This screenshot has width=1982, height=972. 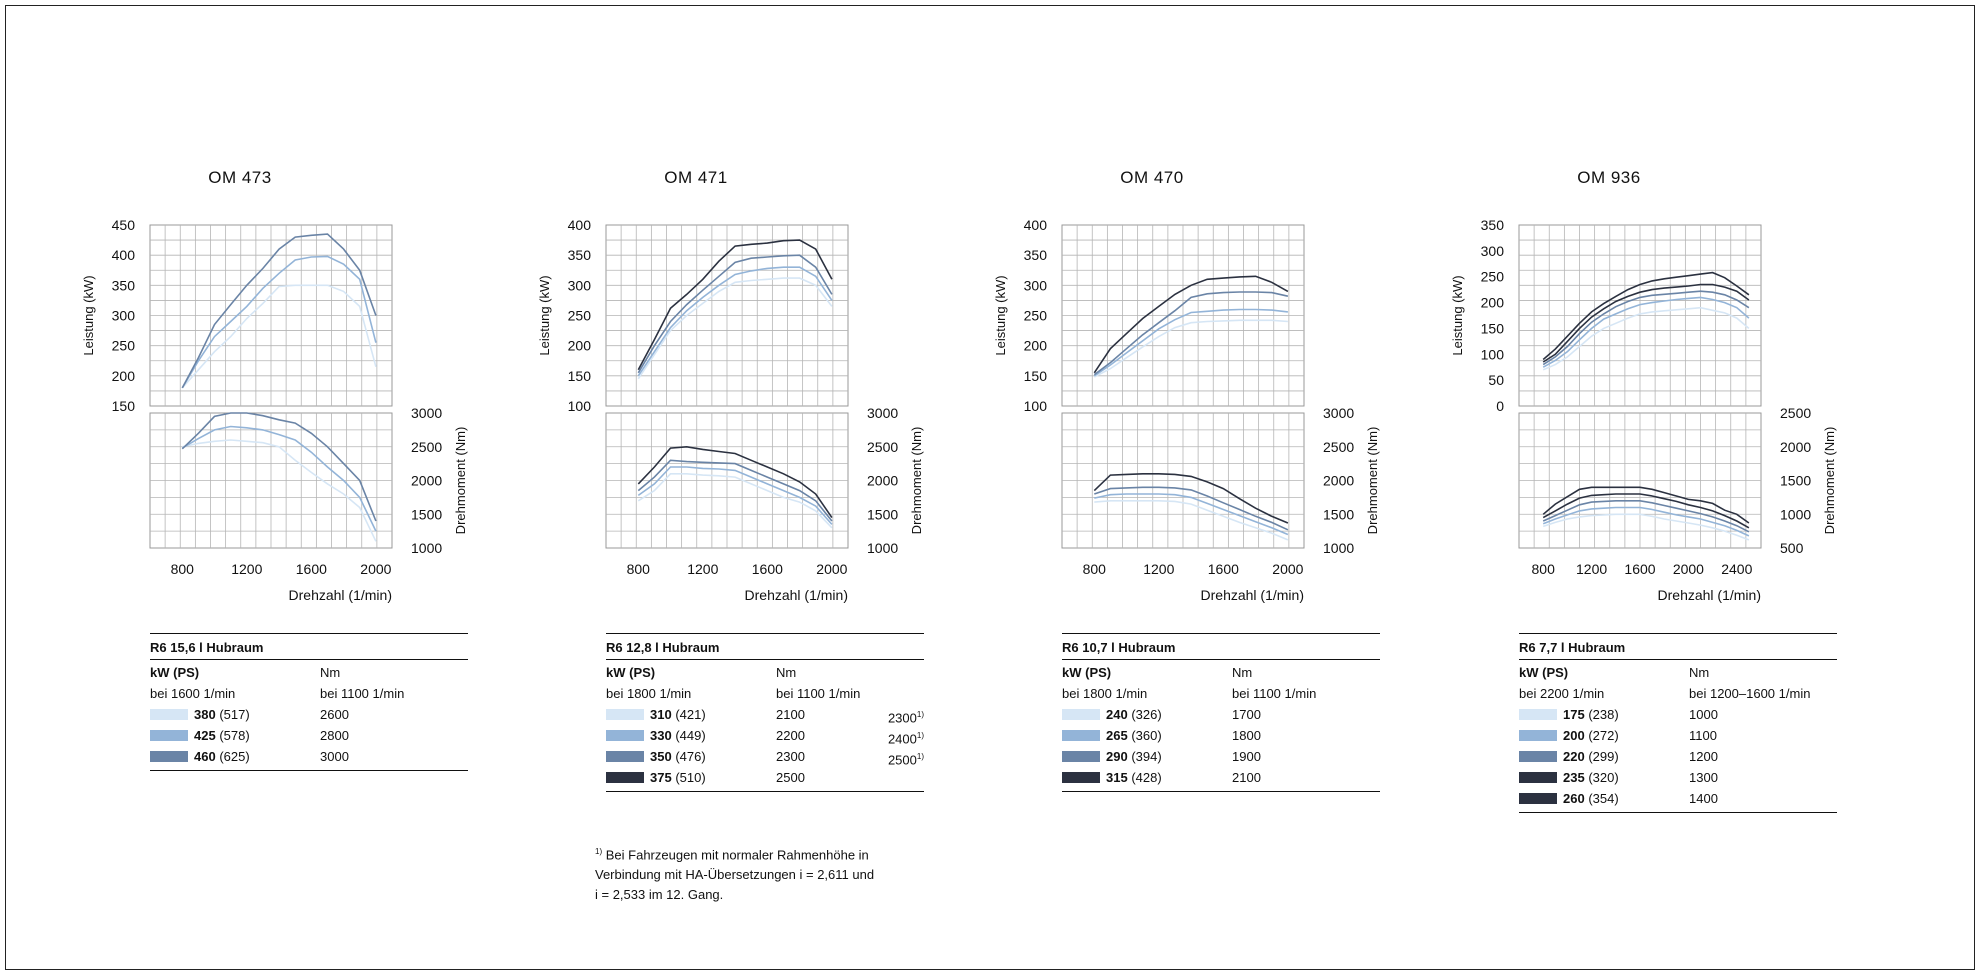 I want to click on torque-tick-label: 1500, so click(x=882, y=514).